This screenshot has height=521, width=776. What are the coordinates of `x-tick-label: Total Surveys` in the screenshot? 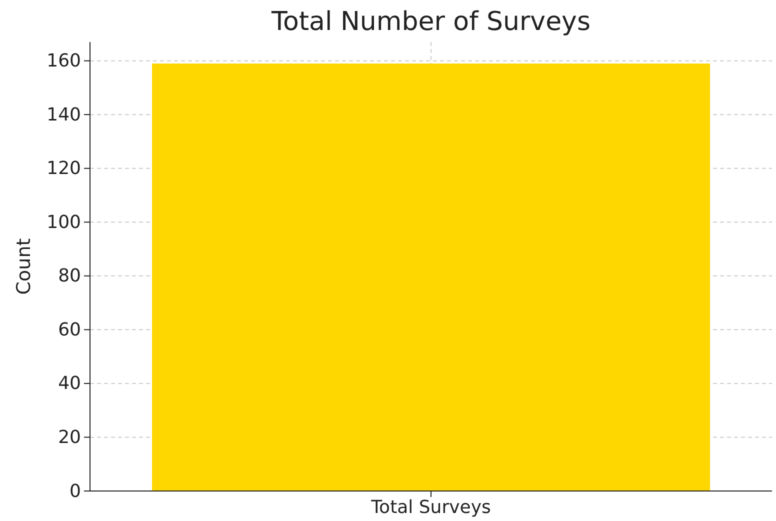 It's located at (430, 507).